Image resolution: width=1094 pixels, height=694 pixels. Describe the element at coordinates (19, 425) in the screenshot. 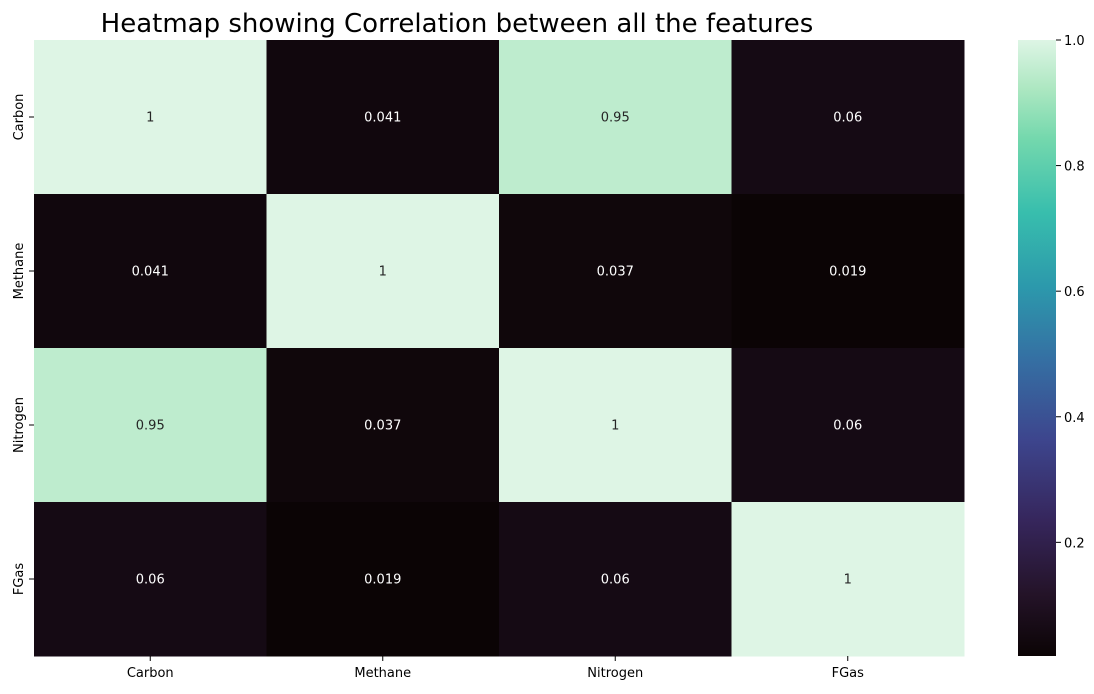

I see `y-tick-label: Nitrogen` at that location.